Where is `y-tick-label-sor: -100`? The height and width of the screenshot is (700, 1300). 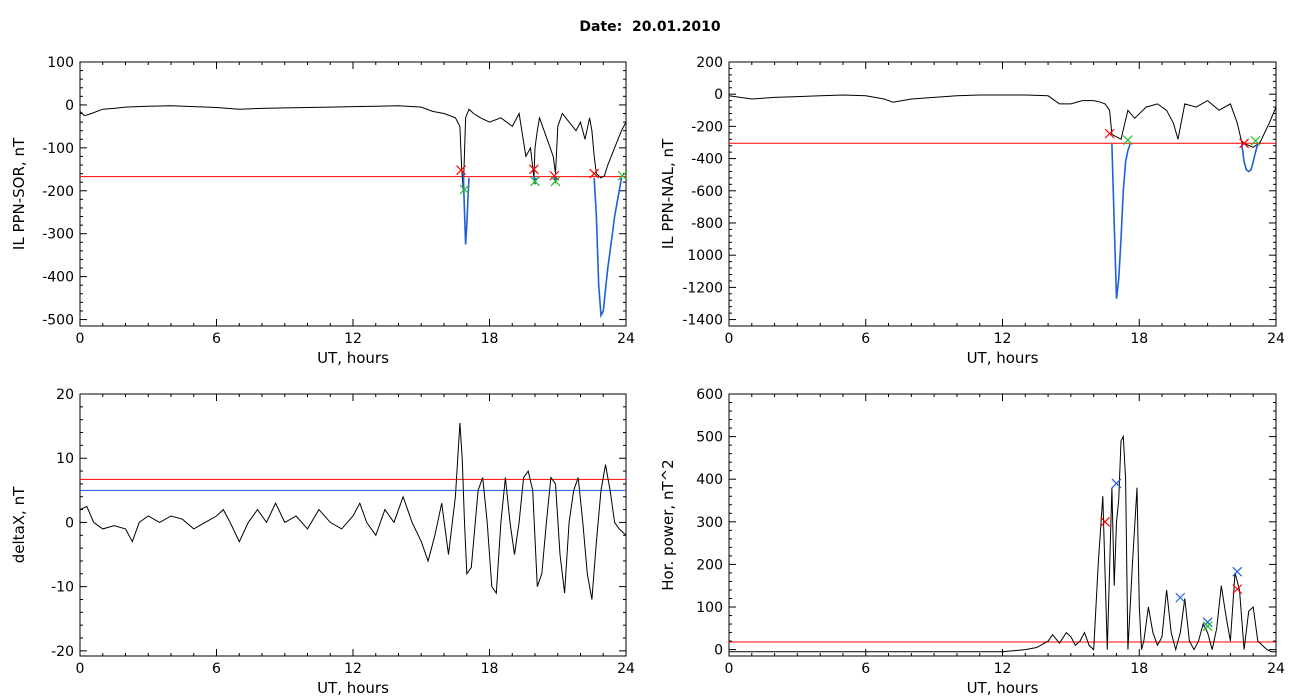 y-tick-label-sor: -100 is located at coordinates (58, 149).